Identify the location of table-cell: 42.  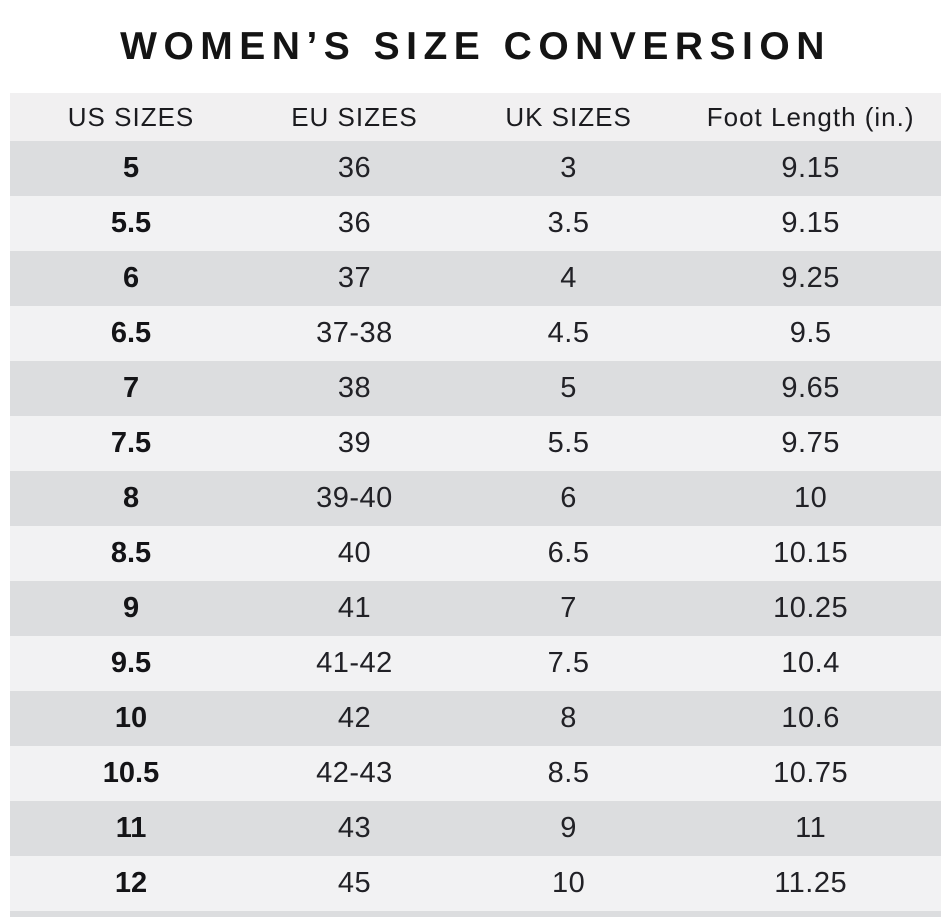
(354, 718).